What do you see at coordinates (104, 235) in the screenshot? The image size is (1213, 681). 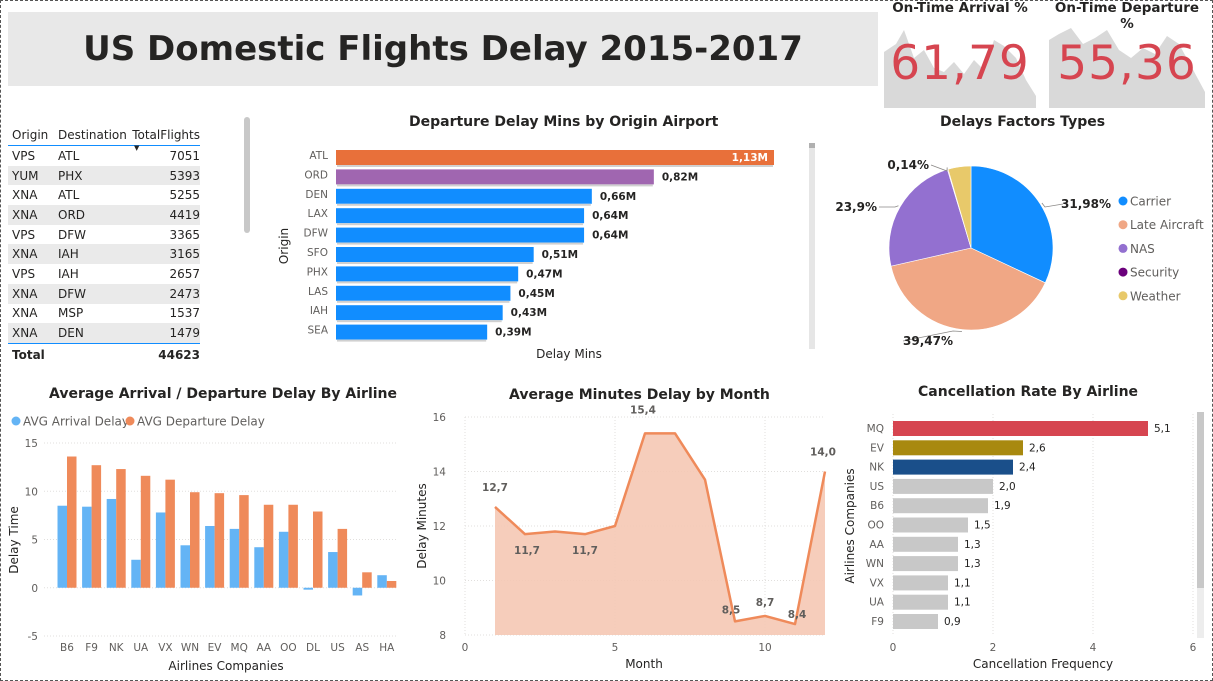 I see `table-row: VPS DFW 3365` at bounding box center [104, 235].